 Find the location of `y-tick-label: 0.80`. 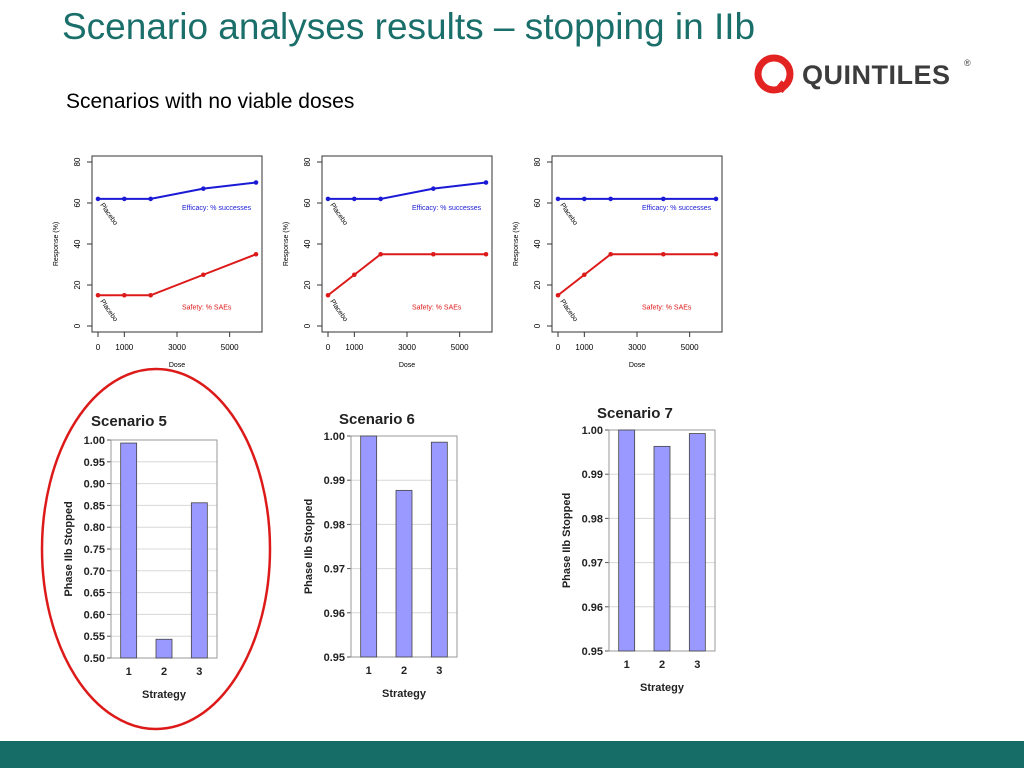

y-tick-label: 0.80 is located at coordinates (94, 528).